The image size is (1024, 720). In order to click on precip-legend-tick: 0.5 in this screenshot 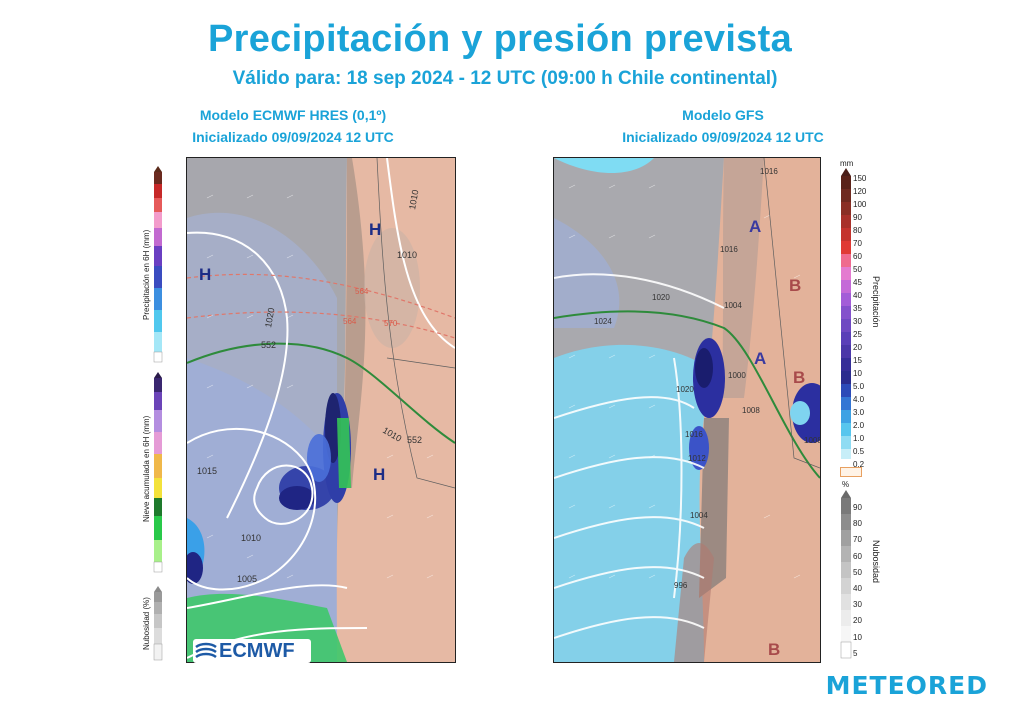, I will do `click(859, 451)`.